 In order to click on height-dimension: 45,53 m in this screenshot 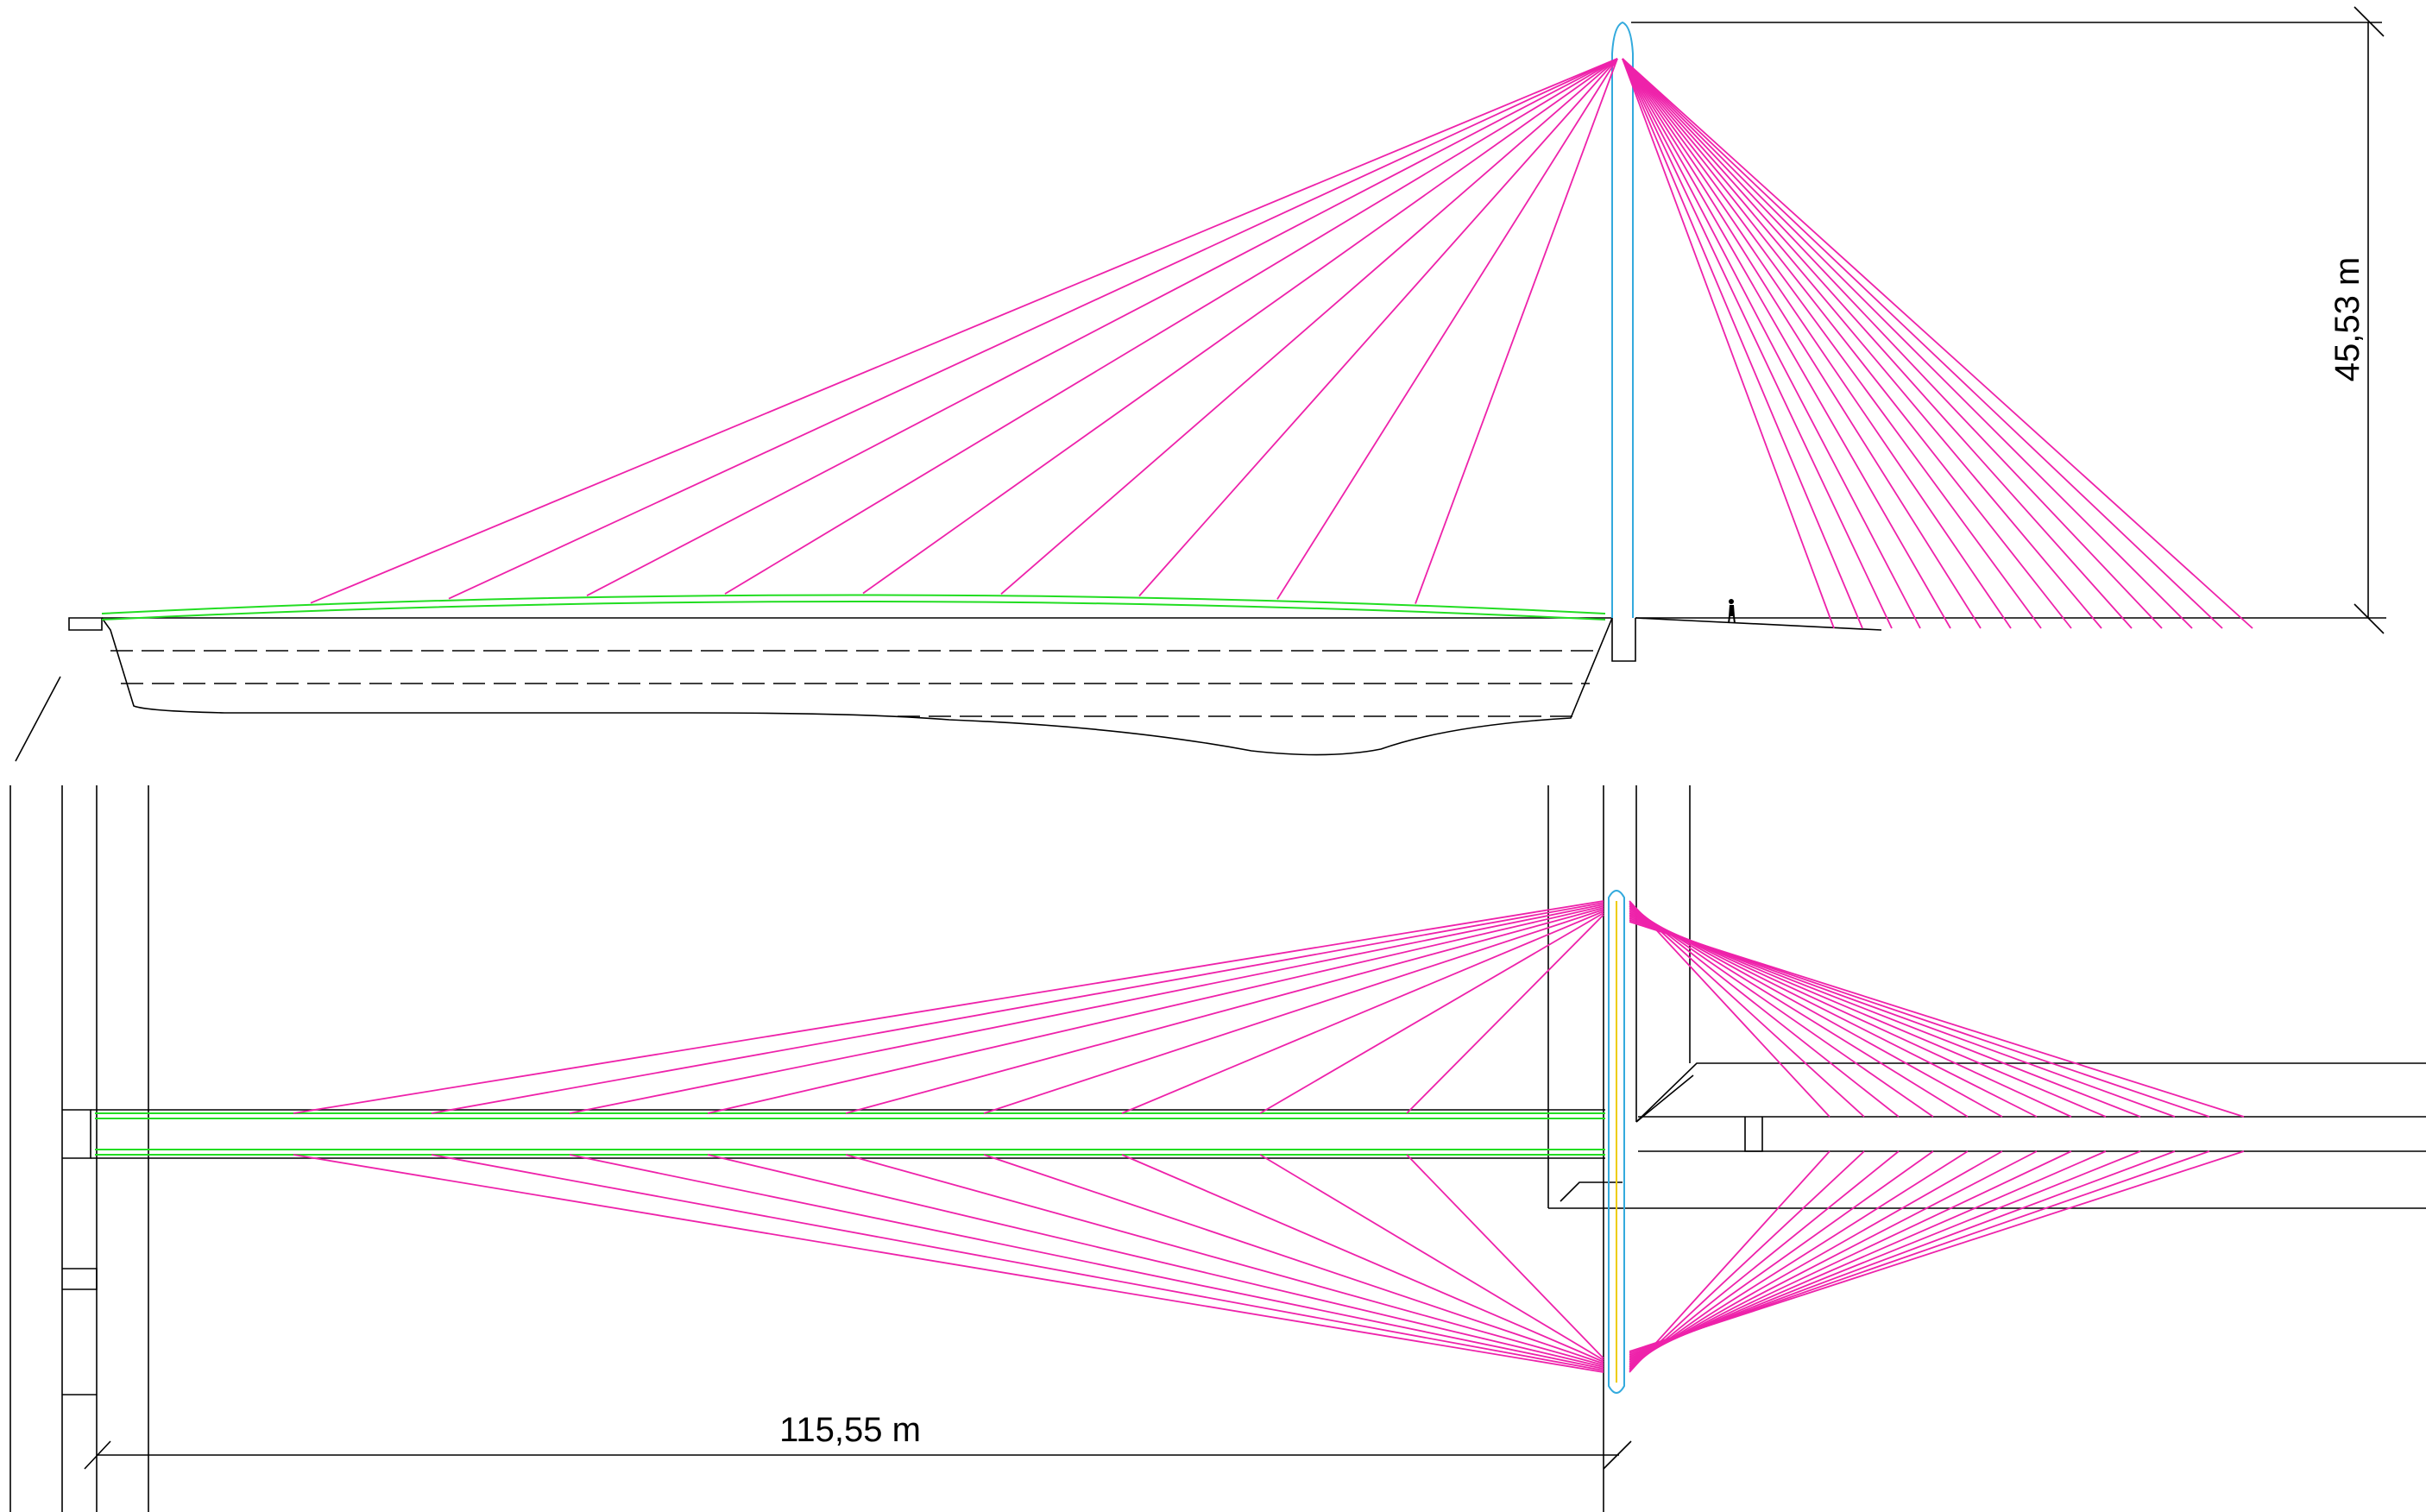, I will do `click(2008, 320)`.